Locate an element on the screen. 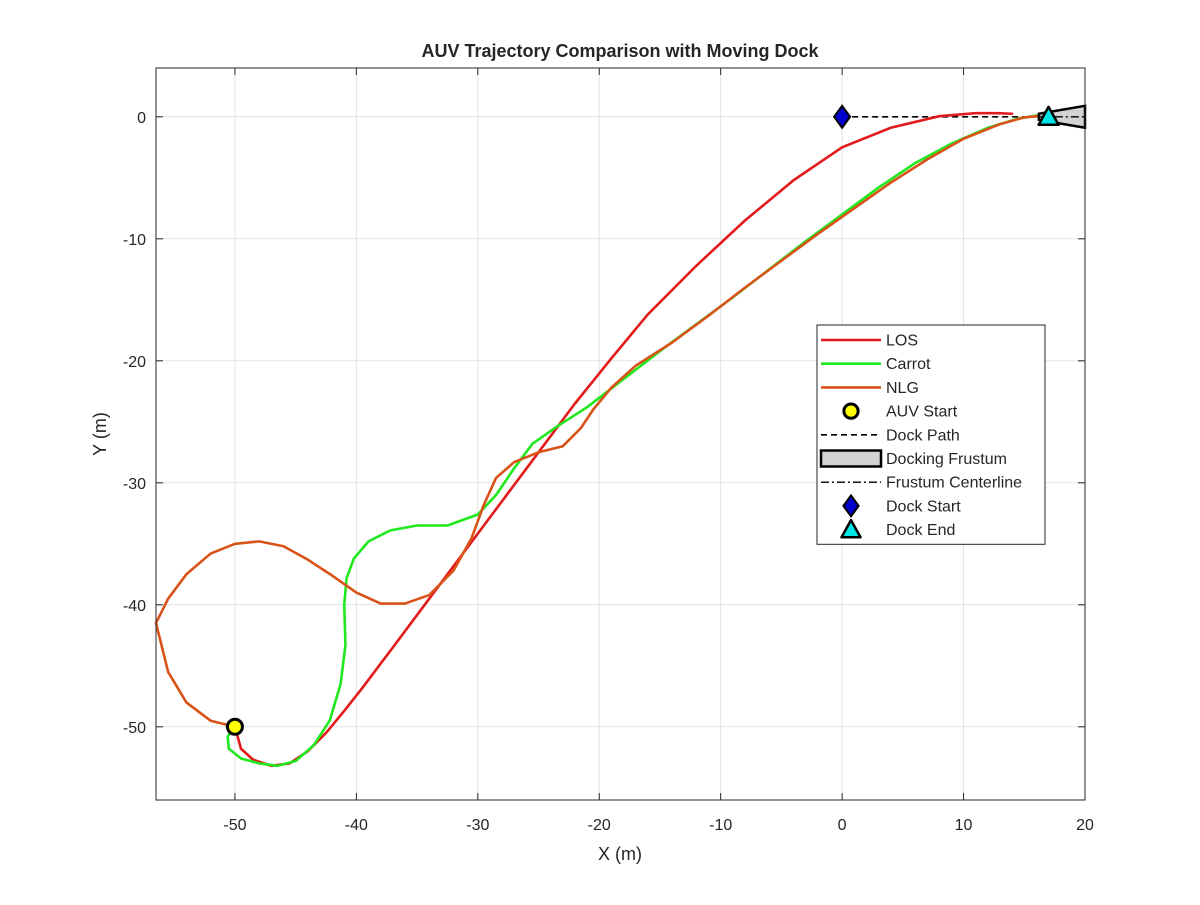  dock-start-marker is located at coordinates (842, 117).